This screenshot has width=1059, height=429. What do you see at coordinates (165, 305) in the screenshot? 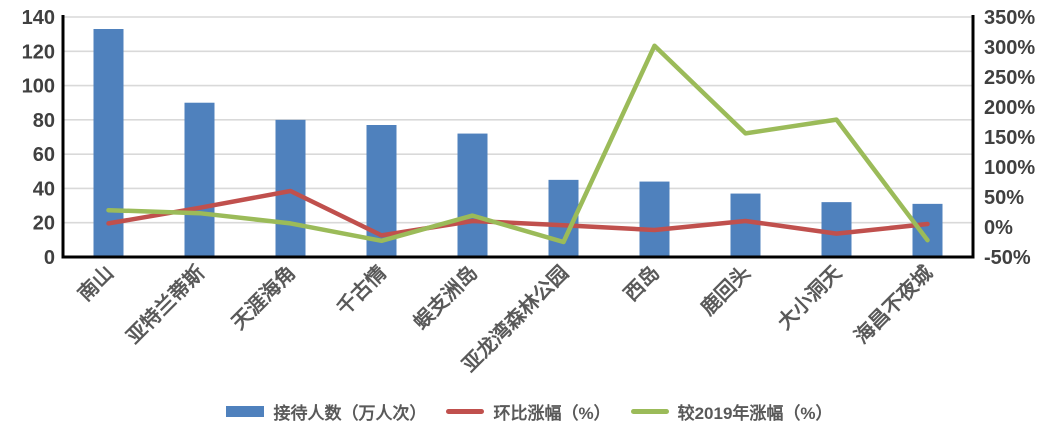
I see `category-label: 亚特兰蒂斯` at bounding box center [165, 305].